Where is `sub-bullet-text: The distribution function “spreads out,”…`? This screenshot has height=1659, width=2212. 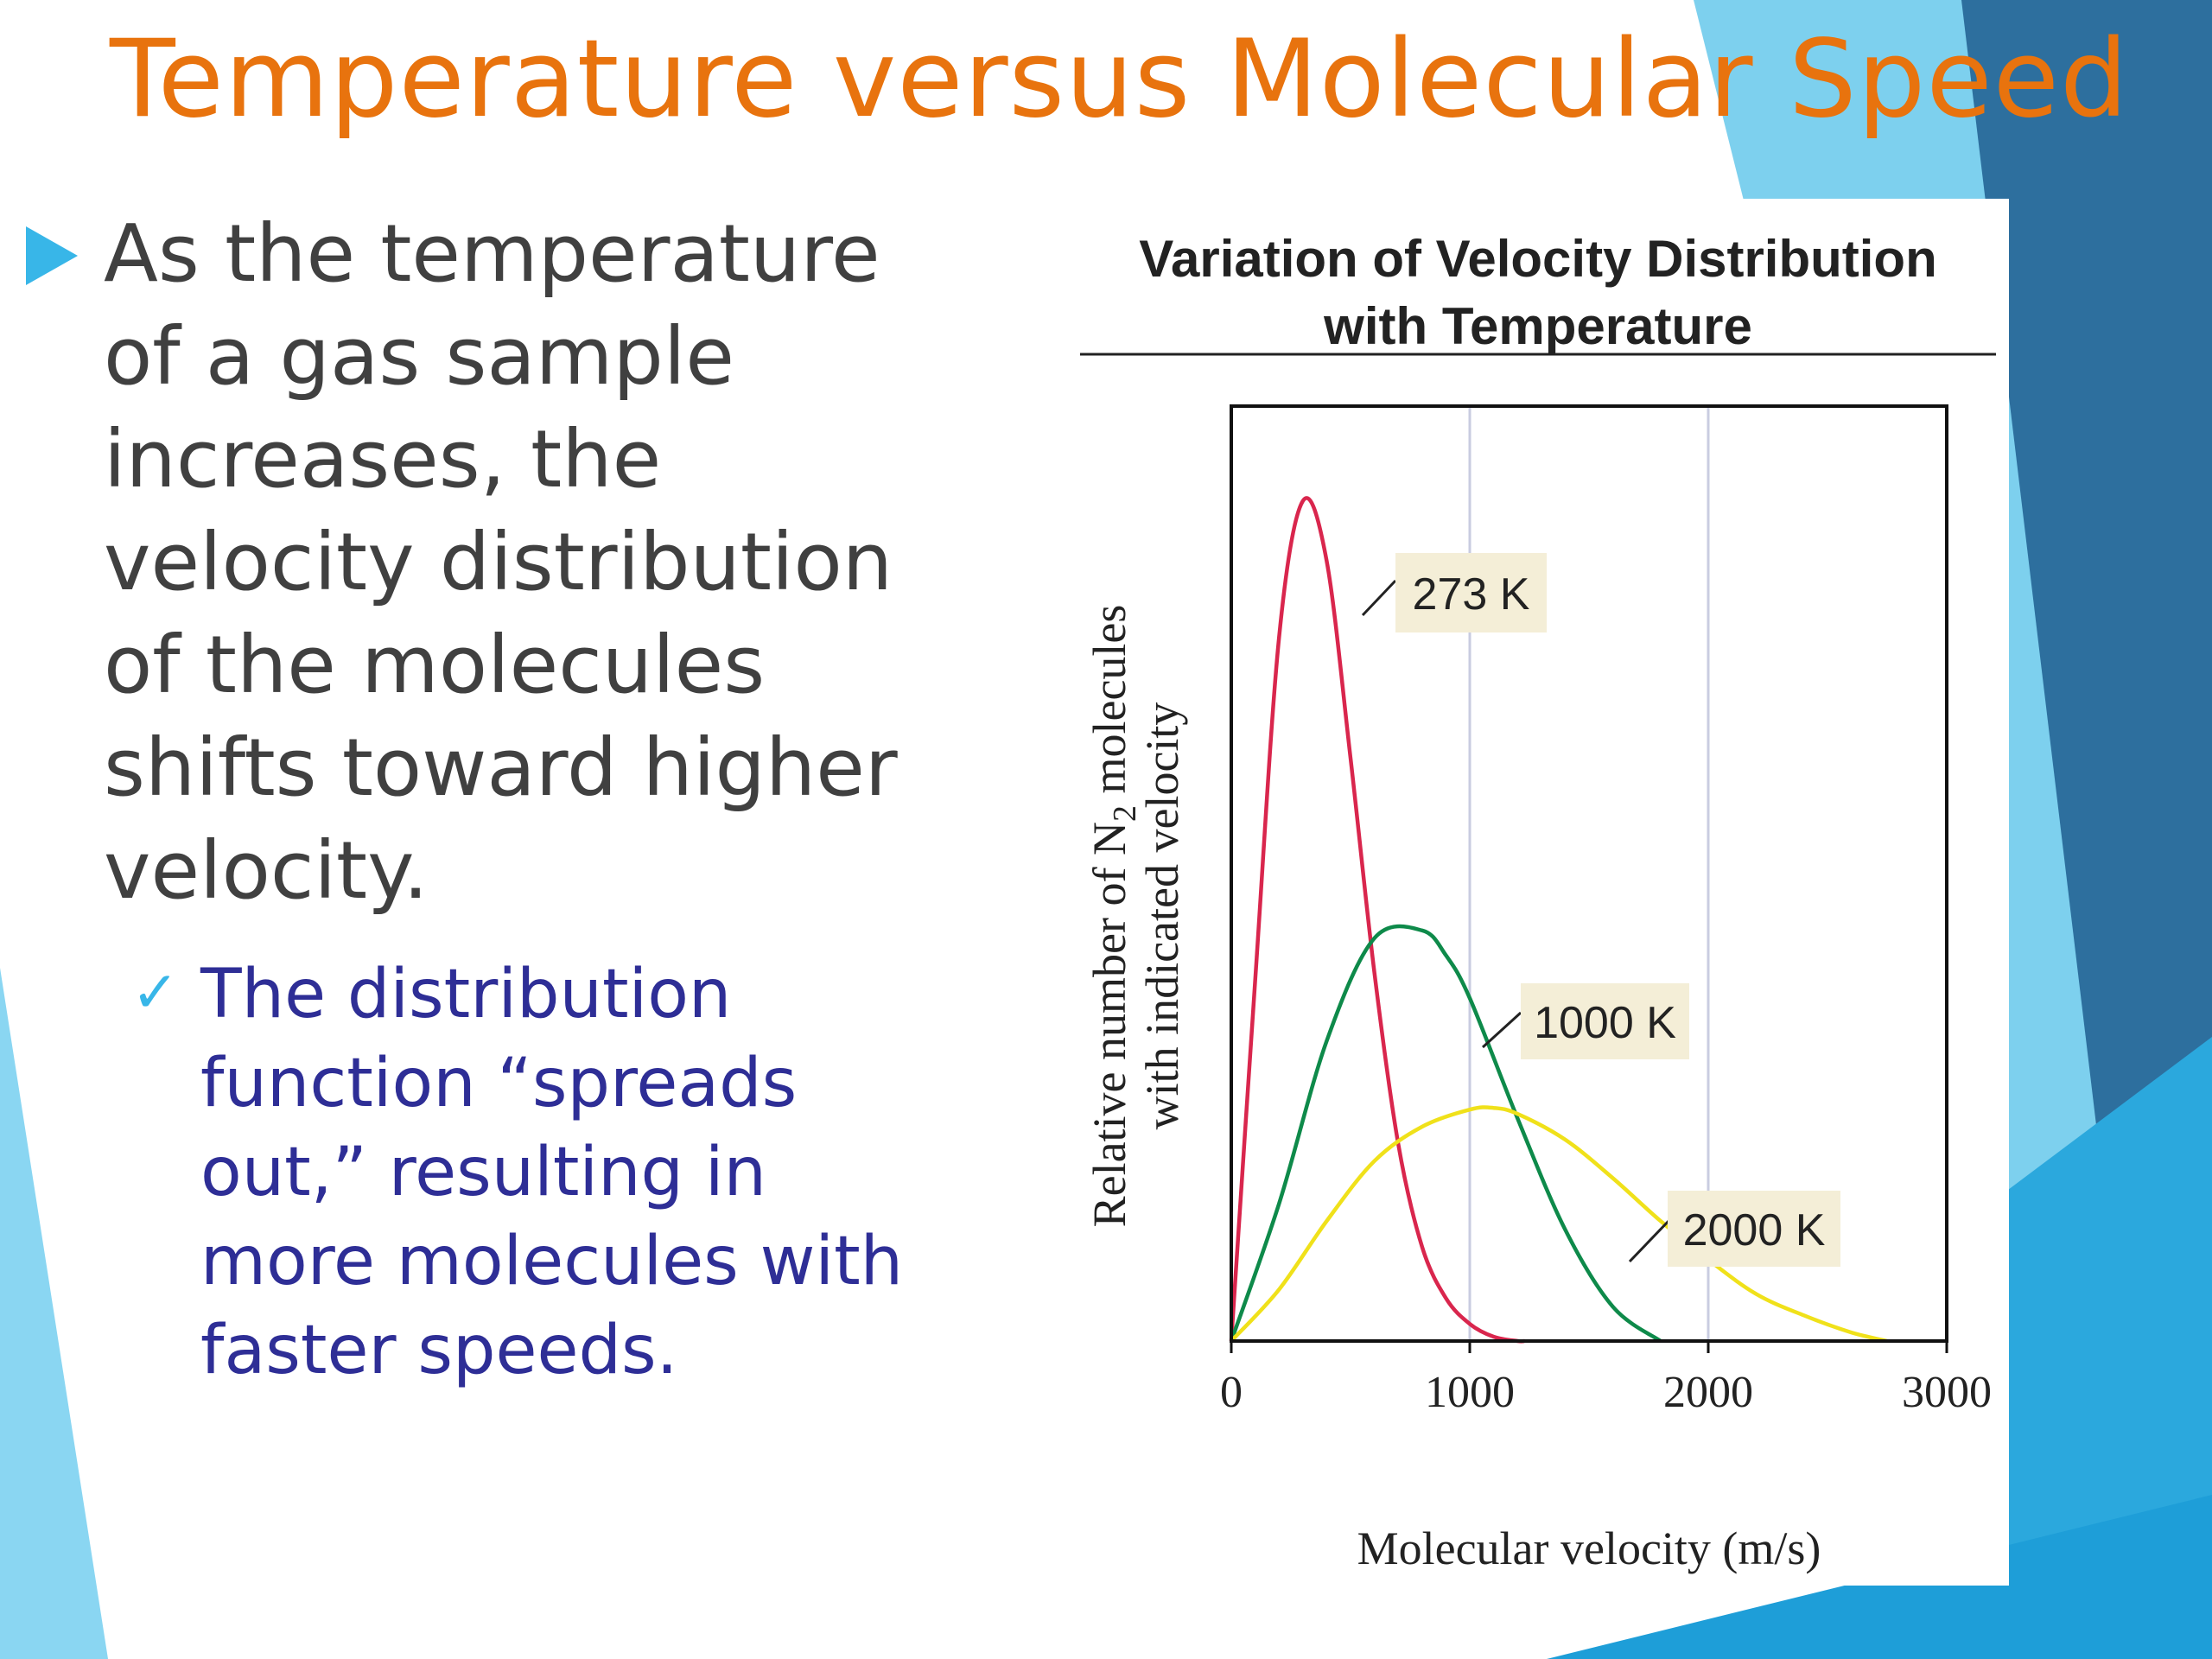 sub-bullet-text: The distribution function “spreads out,”… is located at coordinates (552, 1172).